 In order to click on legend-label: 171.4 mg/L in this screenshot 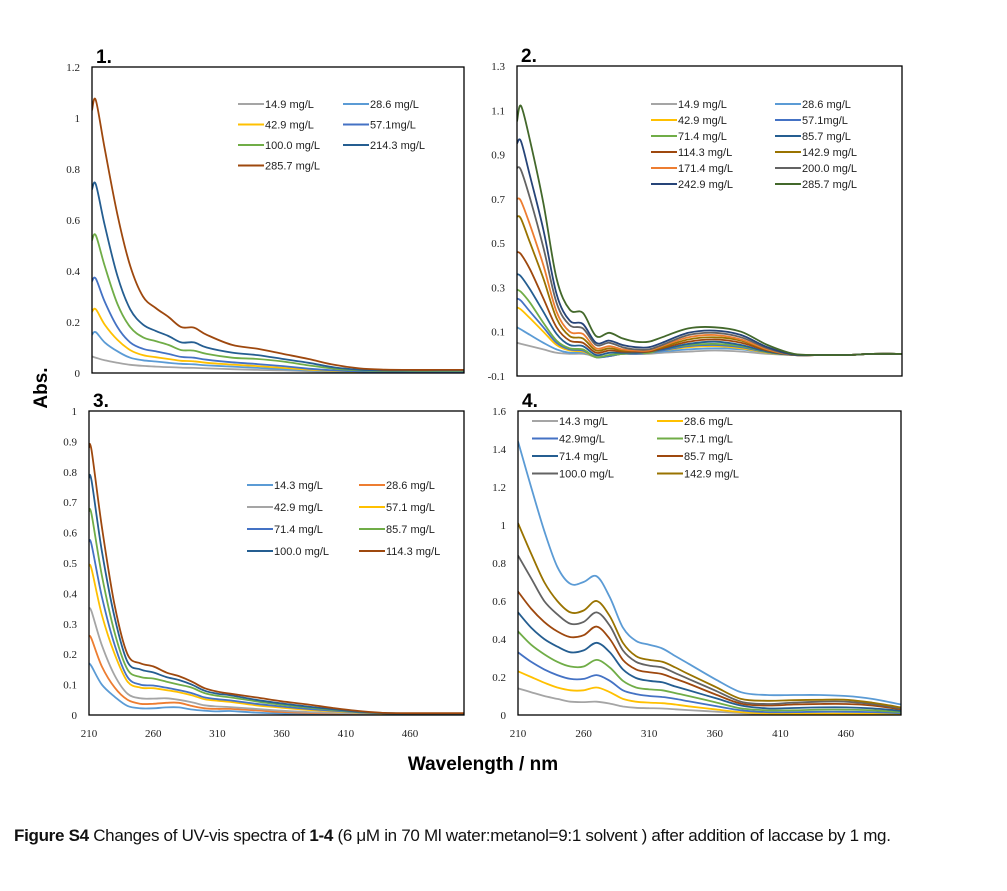, I will do `click(705, 169)`.